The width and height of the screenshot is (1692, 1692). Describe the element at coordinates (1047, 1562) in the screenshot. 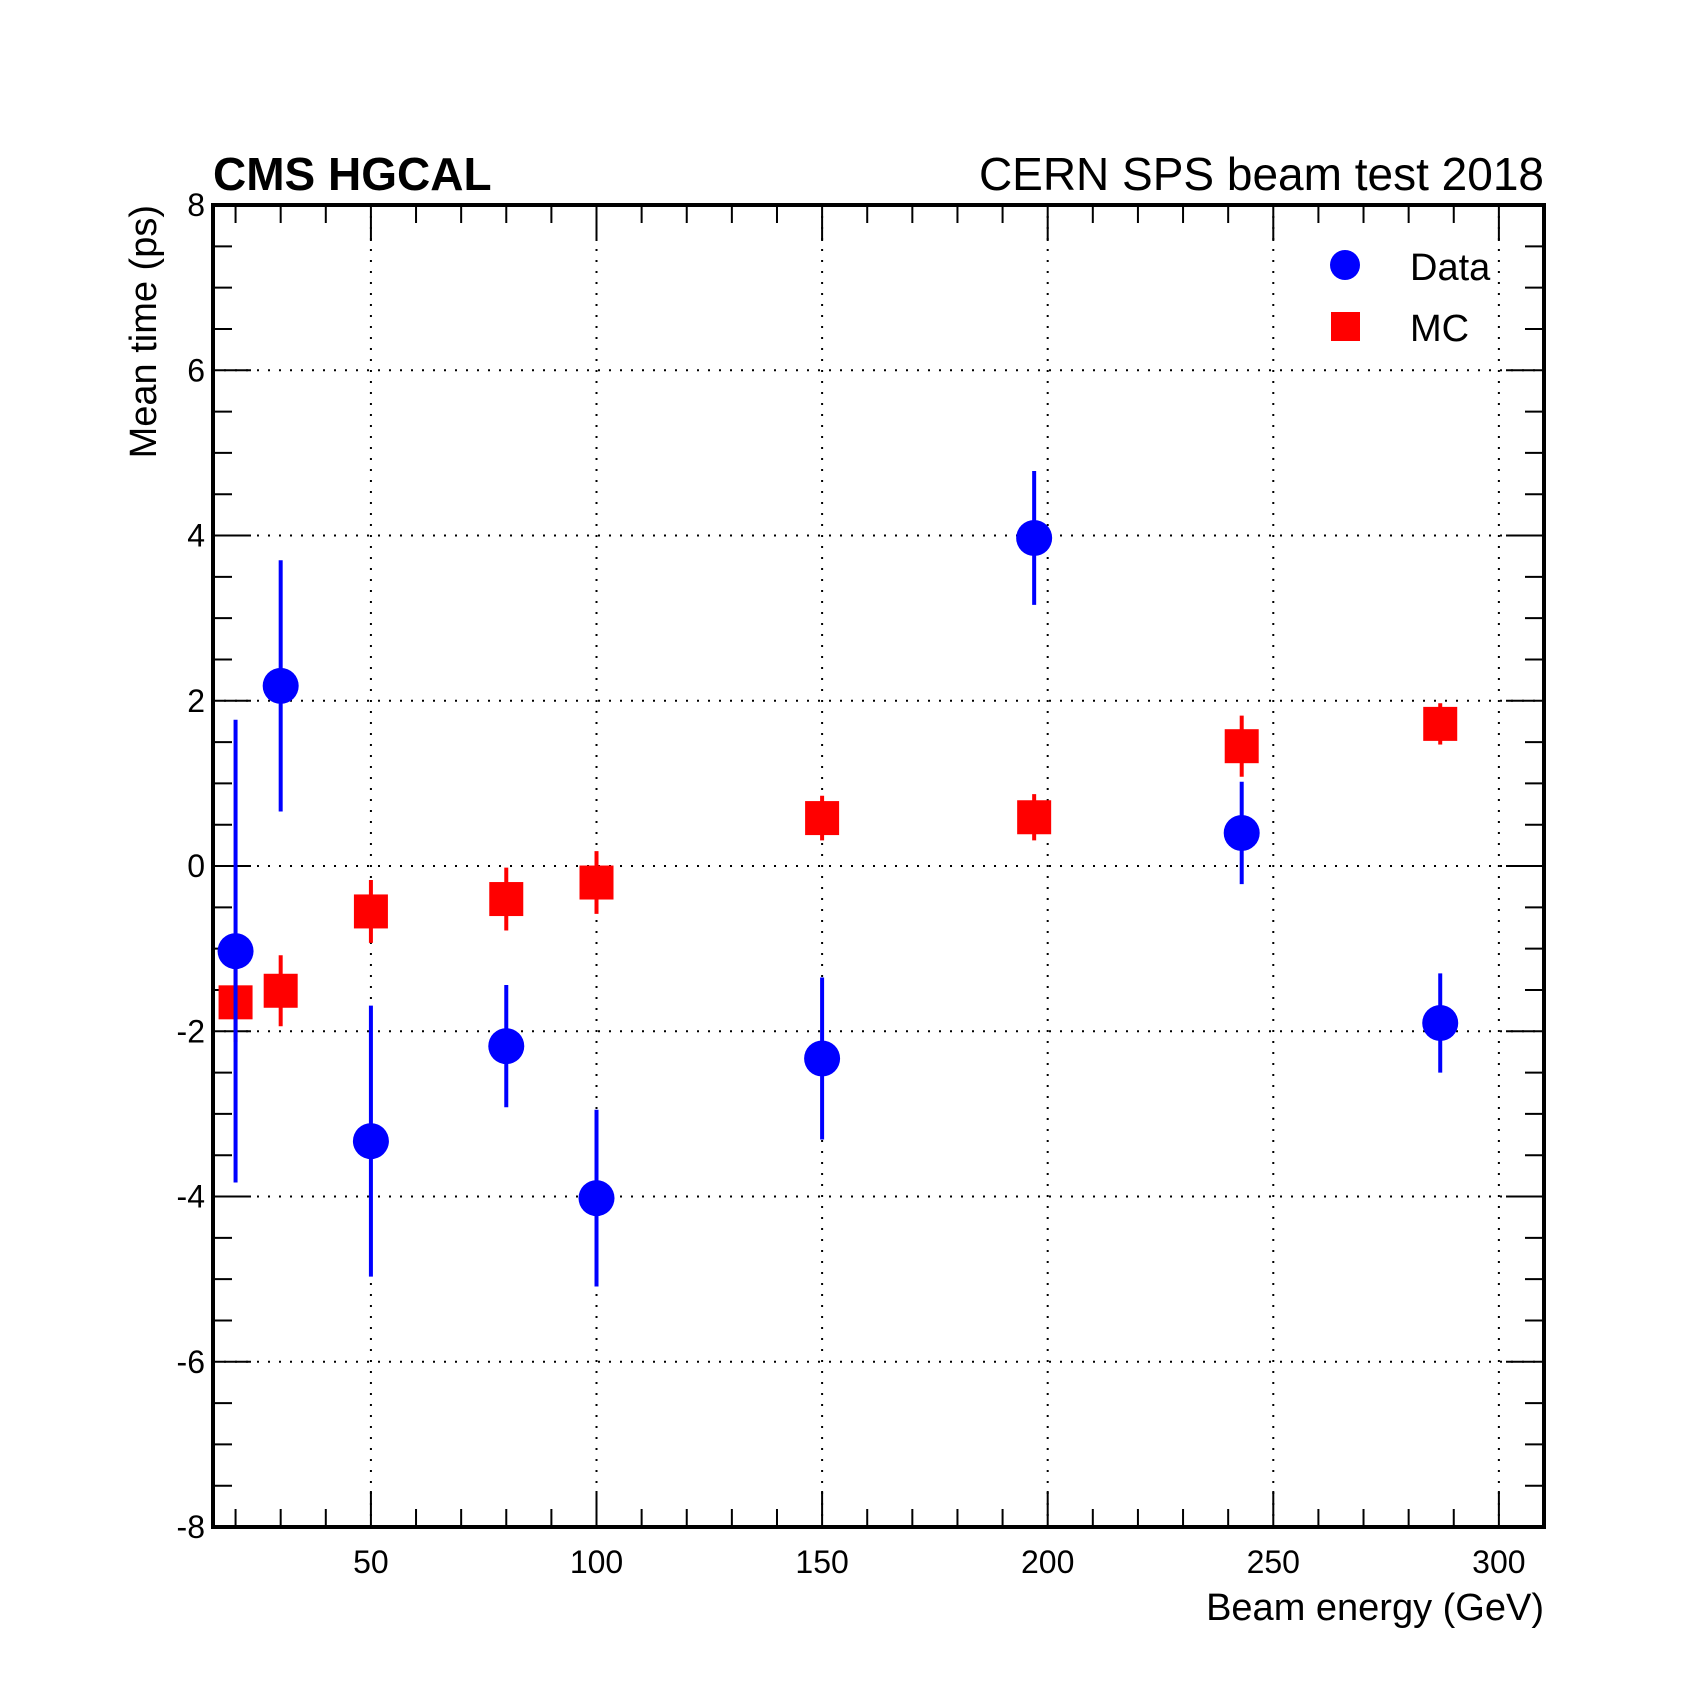

I see `x-tick-label: 200` at that location.